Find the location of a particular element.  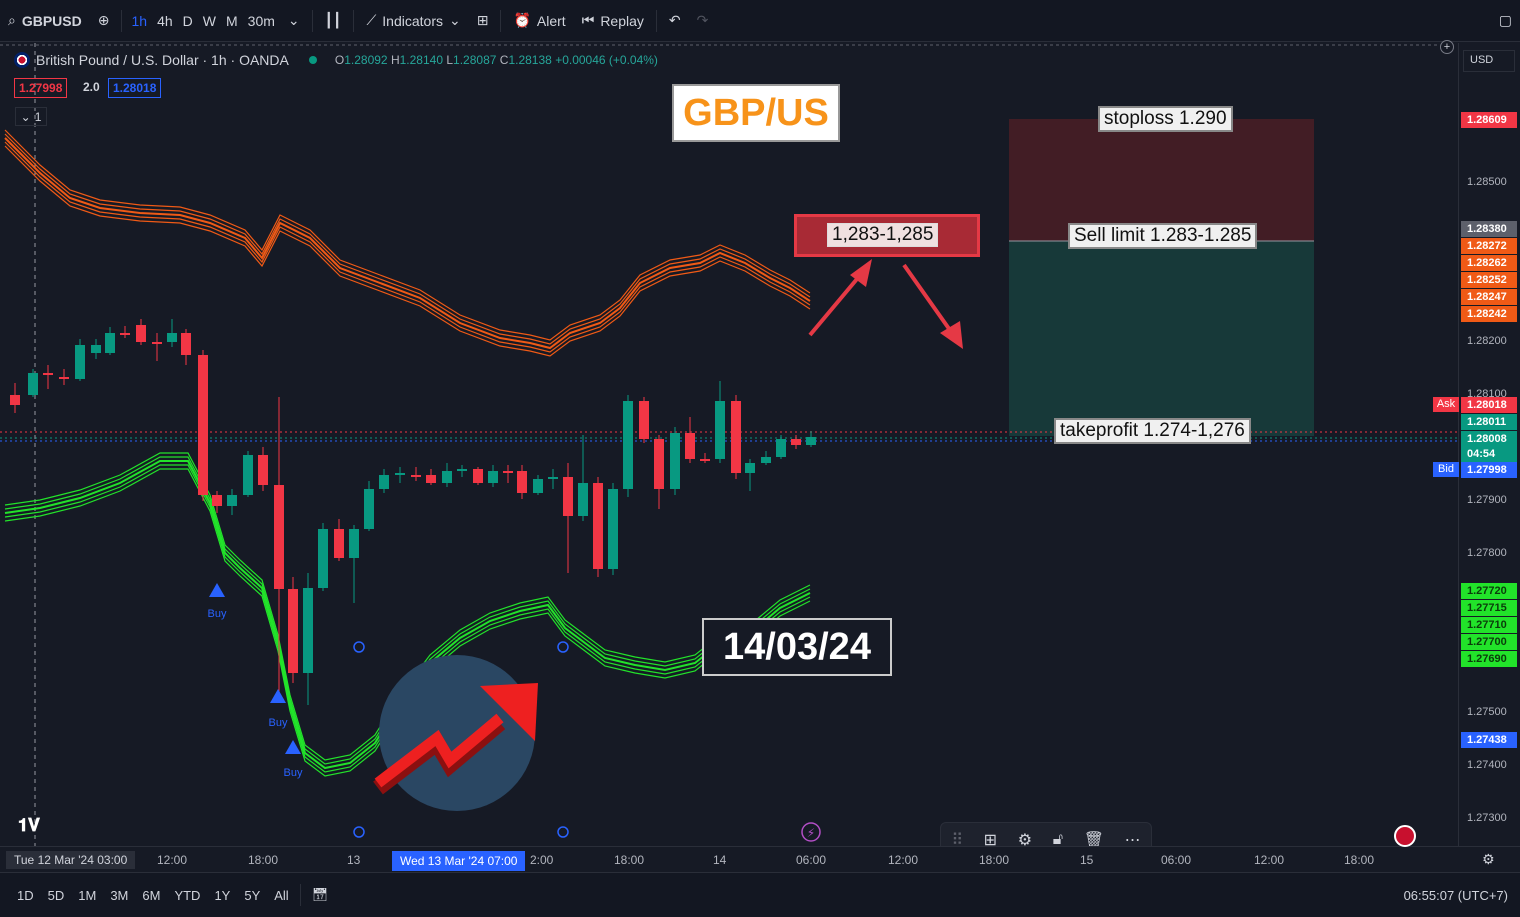

sell-limit-label: Sell limit 1.283-1.285 is located at coordinates (1163, 236).